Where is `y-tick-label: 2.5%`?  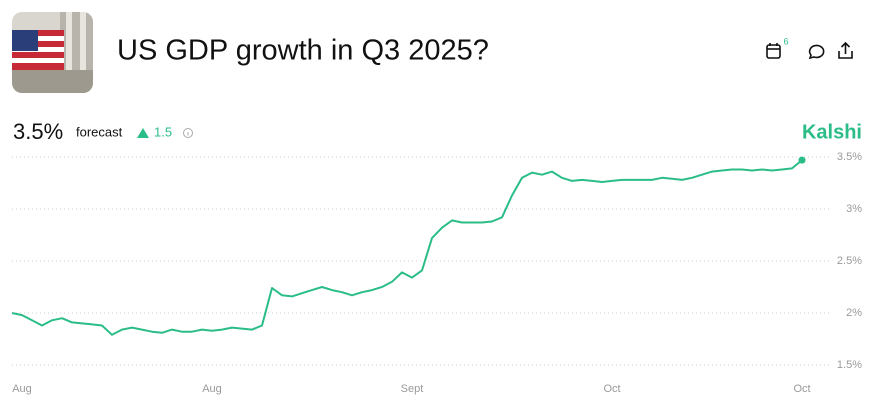
y-tick-label: 2.5% is located at coordinates (849, 261).